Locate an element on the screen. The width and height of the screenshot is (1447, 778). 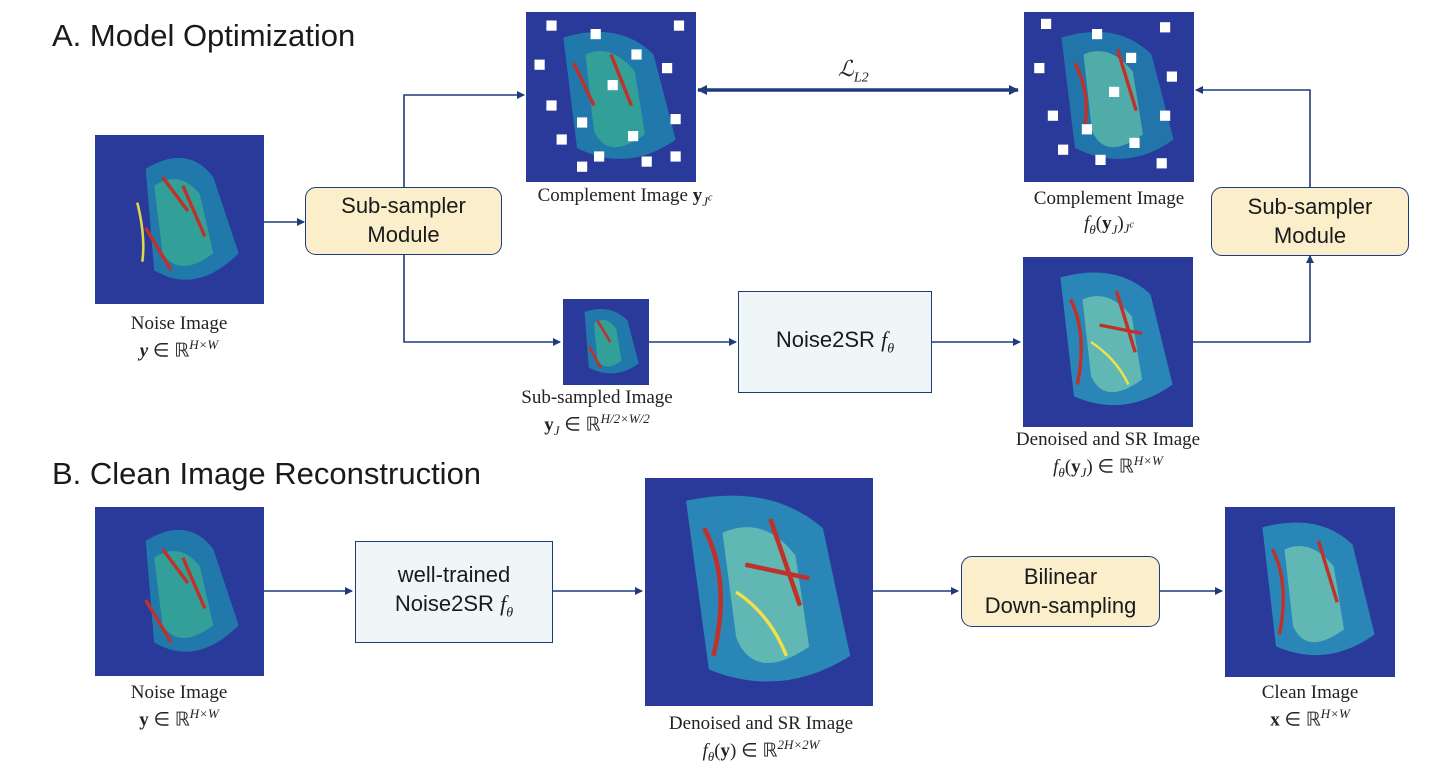
subsampler-module-left: Sub-sampler Module is located at coordinates (403, 221).